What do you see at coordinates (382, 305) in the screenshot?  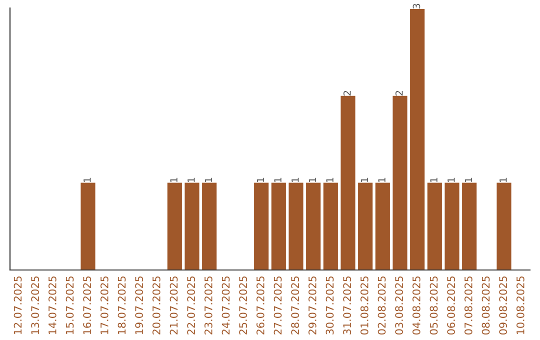 I see `x-tick-label: 02.08.2025` at bounding box center [382, 305].